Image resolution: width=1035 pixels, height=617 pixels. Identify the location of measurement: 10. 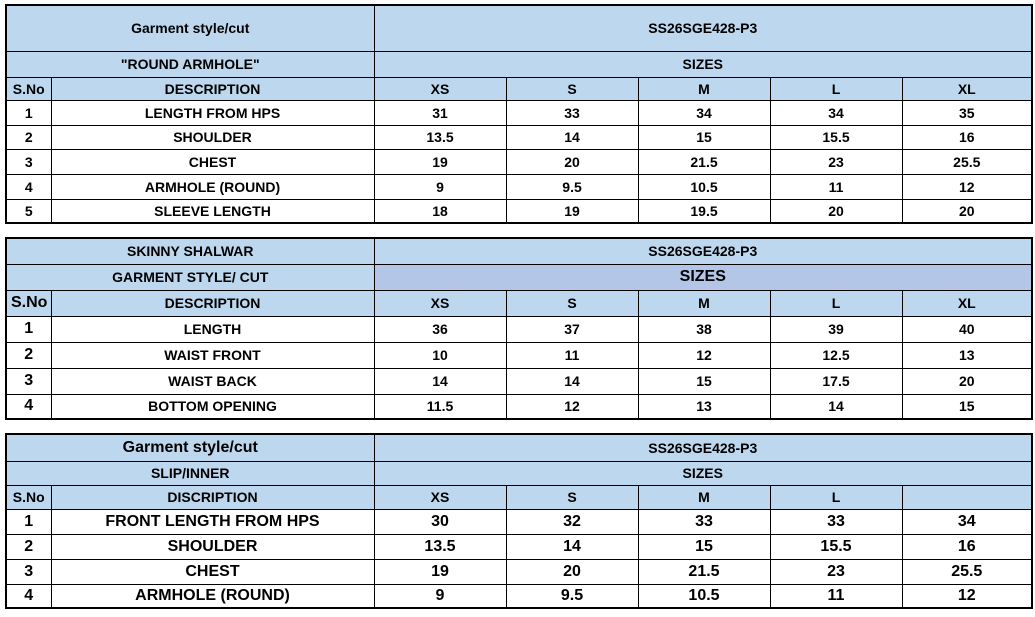
(440, 355).